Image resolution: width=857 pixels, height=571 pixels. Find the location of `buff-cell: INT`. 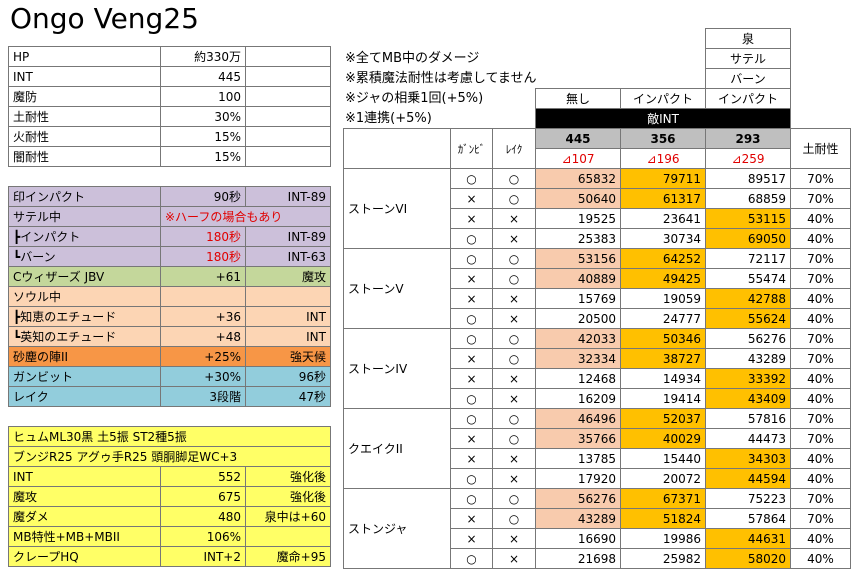

buff-cell: INT is located at coordinates (288, 316).